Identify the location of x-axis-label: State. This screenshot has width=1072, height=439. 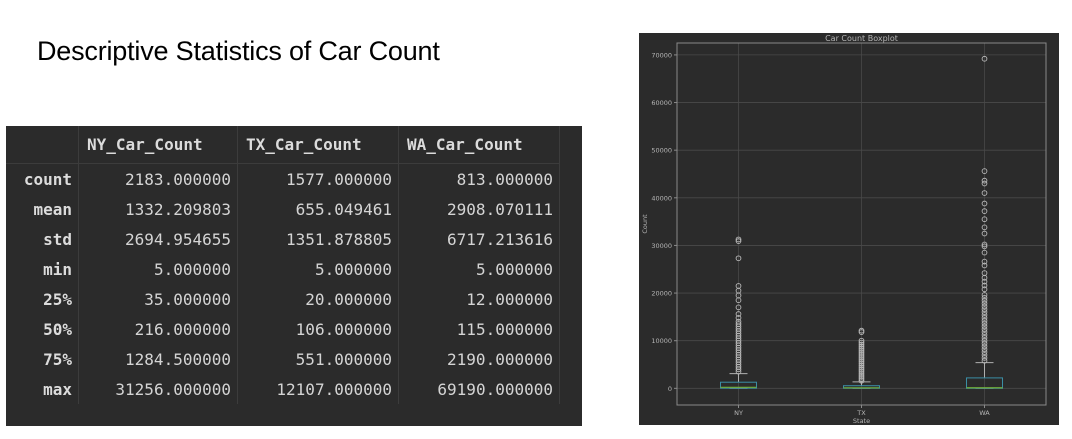
(861, 421).